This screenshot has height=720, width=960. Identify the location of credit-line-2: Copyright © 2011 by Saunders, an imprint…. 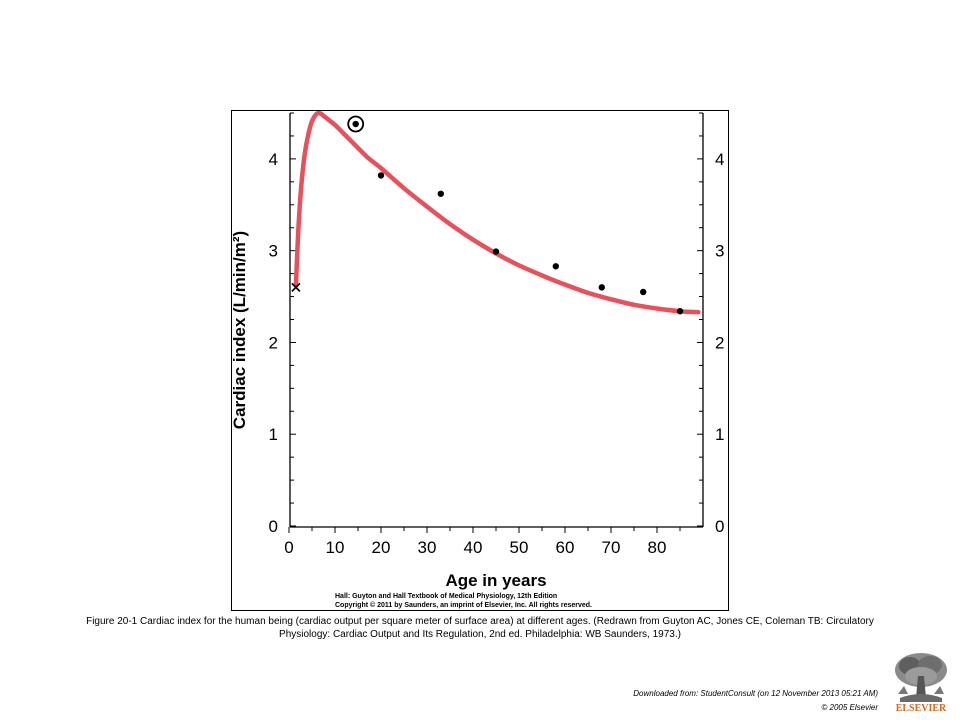
(463, 605).